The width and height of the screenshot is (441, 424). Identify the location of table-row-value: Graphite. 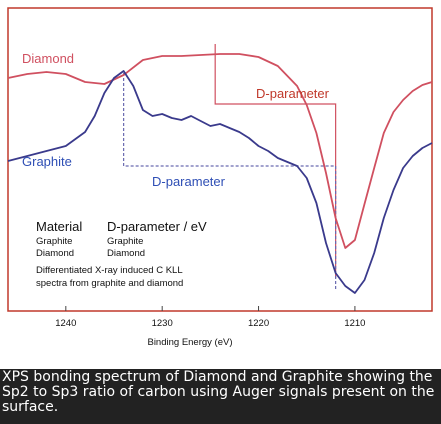
(125, 241).